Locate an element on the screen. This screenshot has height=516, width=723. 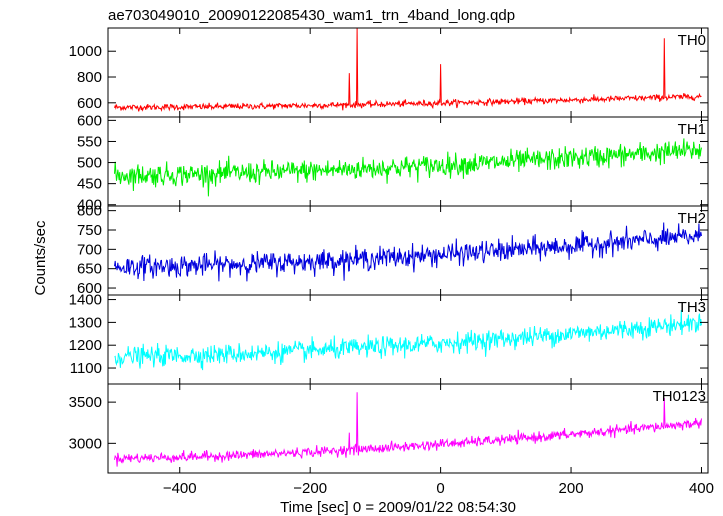
y-axis-label: Counts/sec is located at coordinates (40, 258).